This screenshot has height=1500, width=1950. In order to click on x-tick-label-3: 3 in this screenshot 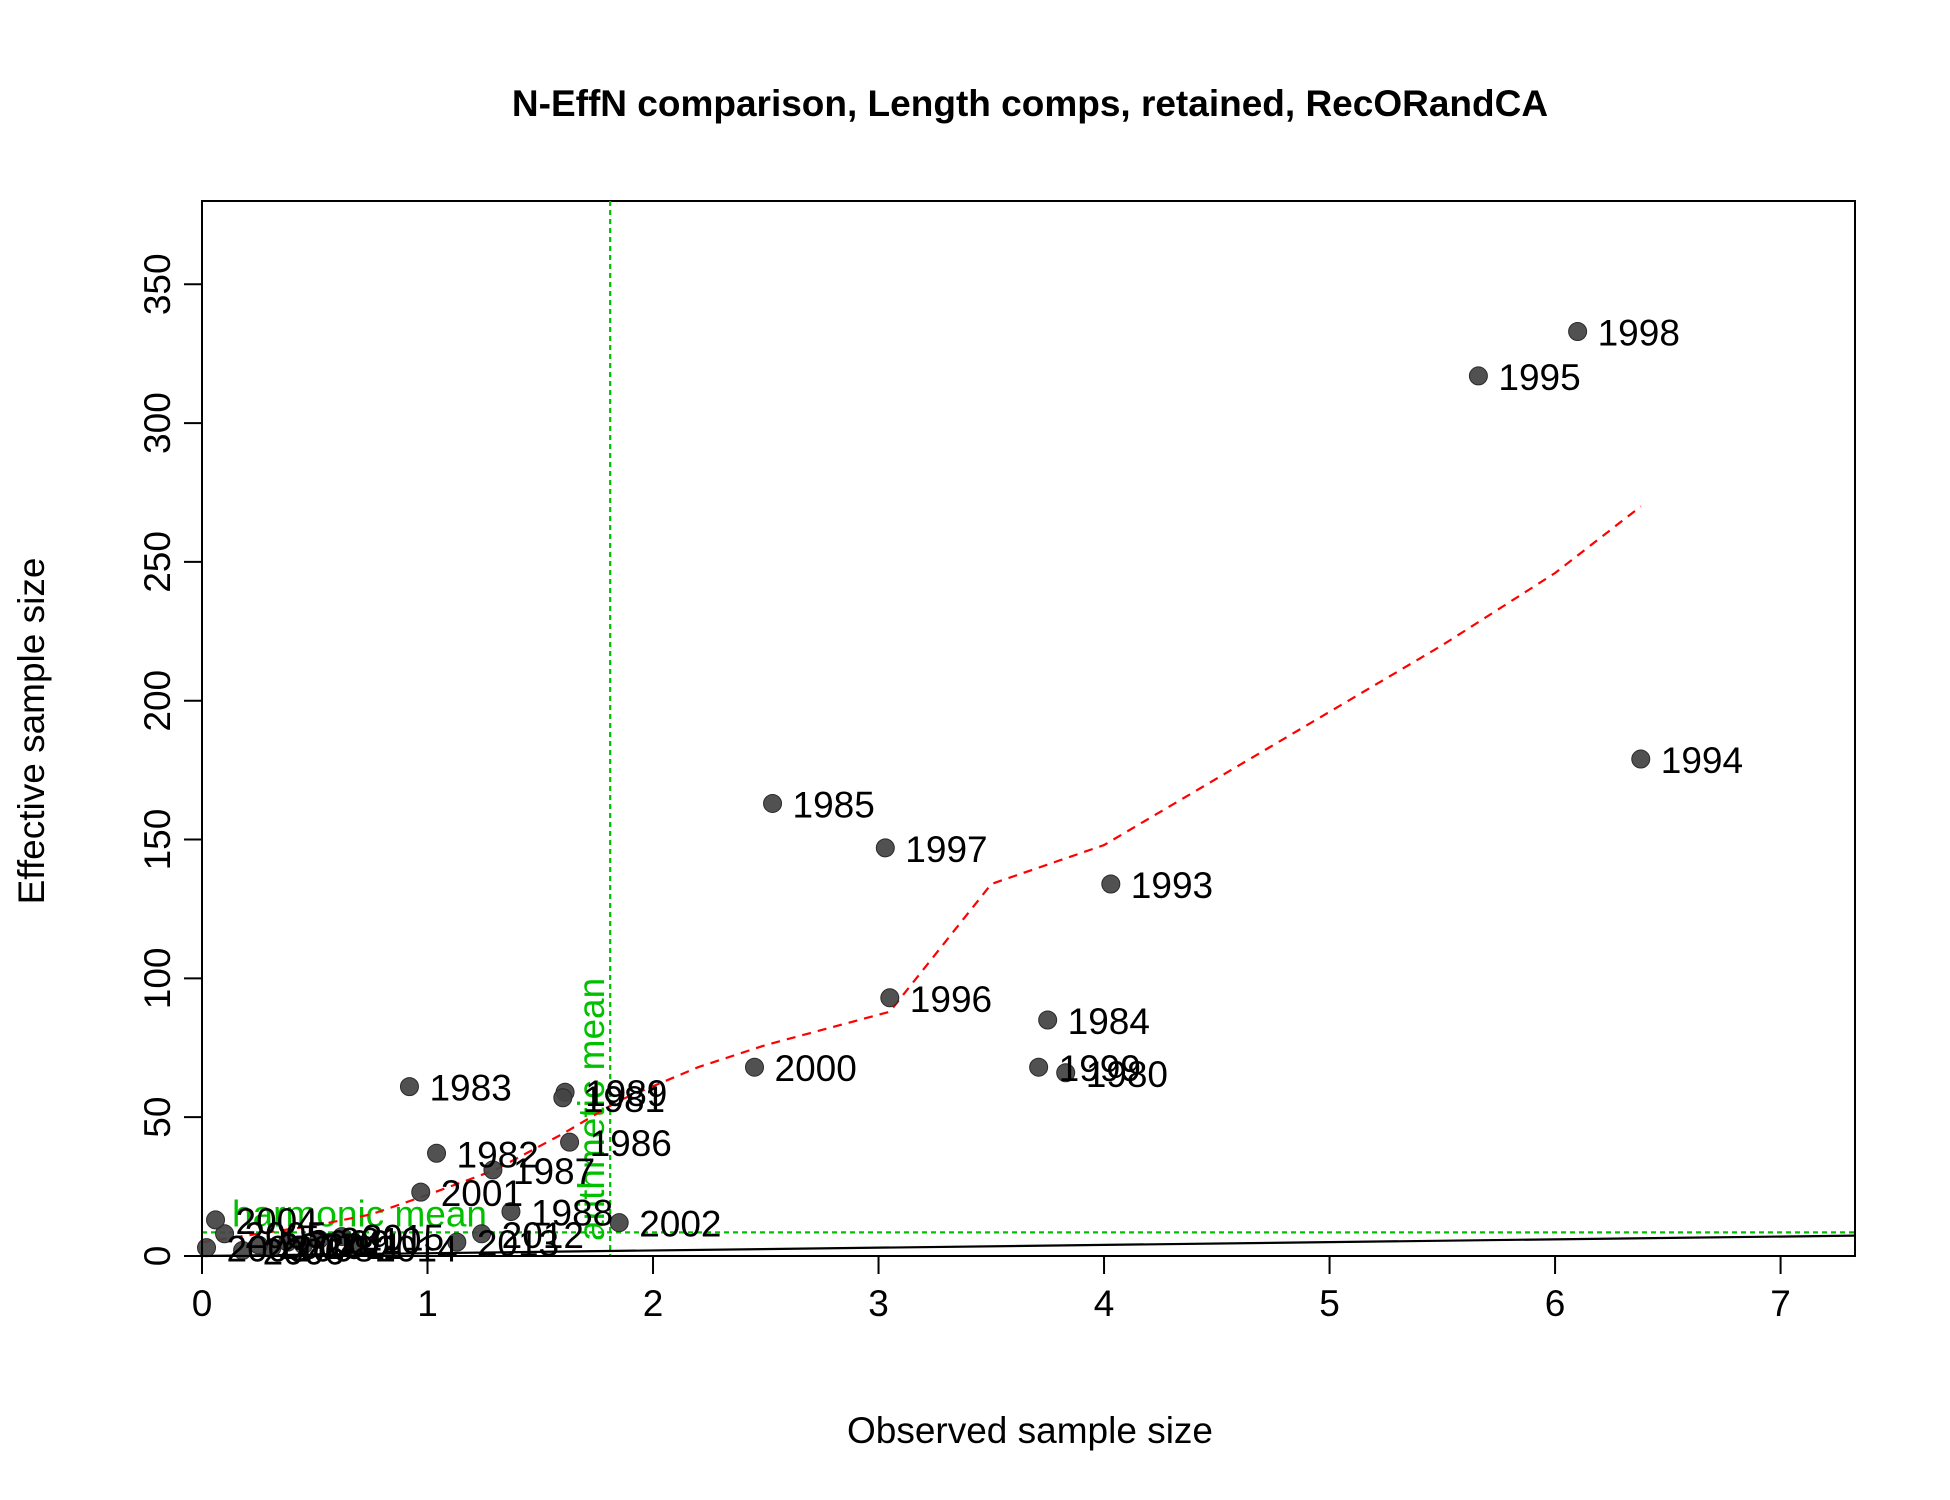, I will do `click(878, 1303)`.